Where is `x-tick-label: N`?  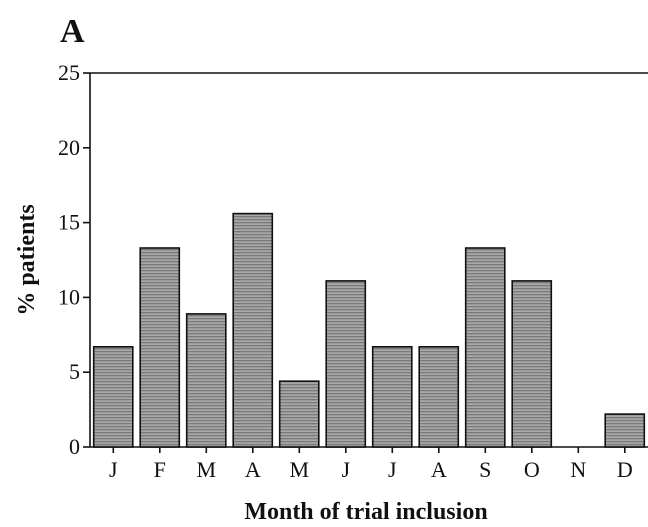
x-tick-label: N is located at coordinates (578, 469).